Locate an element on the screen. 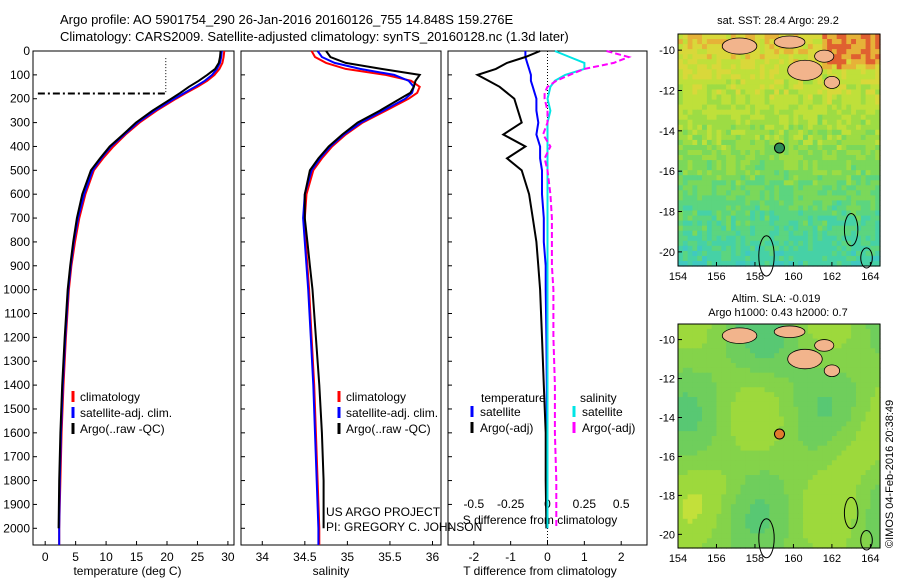 The width and height of the screenshot is (900, 580). sla-map-island is located at coordinates (789, 332).